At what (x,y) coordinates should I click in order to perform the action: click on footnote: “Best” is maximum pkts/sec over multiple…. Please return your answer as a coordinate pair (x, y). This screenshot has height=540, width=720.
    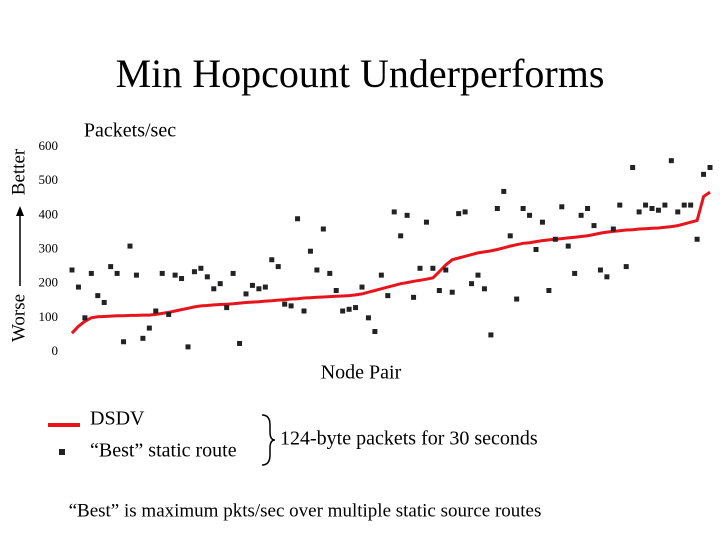
    Looking at the image, I should click on (305, 510).